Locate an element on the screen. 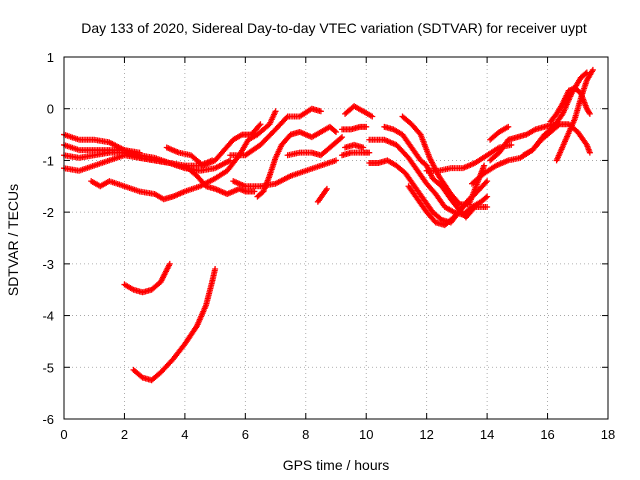  y-tick-label: -1 is located at coordinates (48, 160).